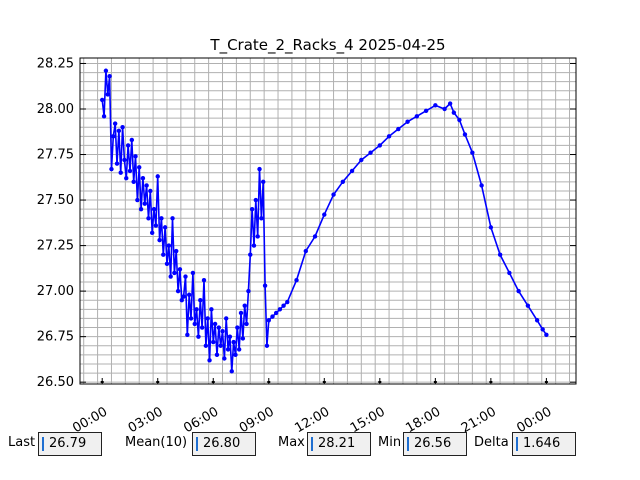 Image resolution: width=640 pixels, height=480 pixels. I want to click on max-value-field: 28.21, so click(339, 444).